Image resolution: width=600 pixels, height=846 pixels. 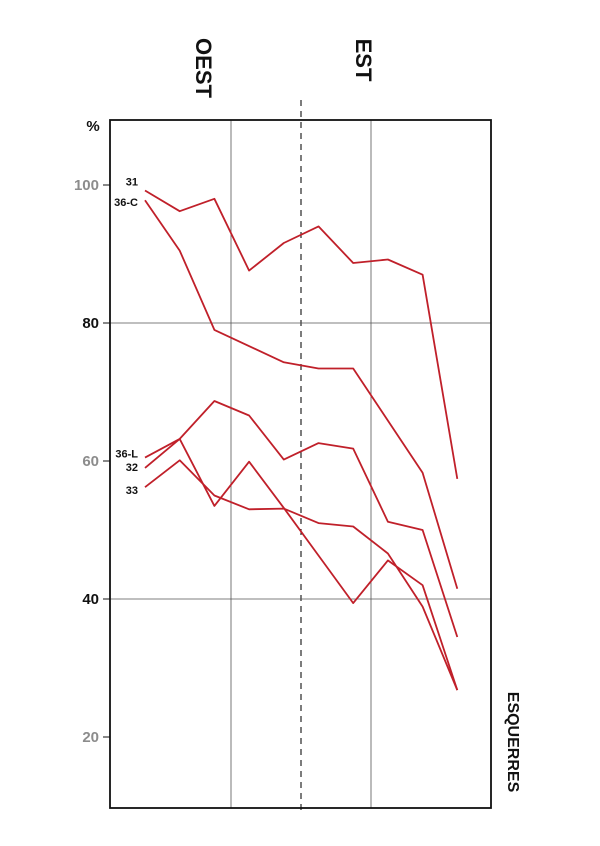 I want to click on side-axis-label: ESQUERRES, so click(x=512, y=742).